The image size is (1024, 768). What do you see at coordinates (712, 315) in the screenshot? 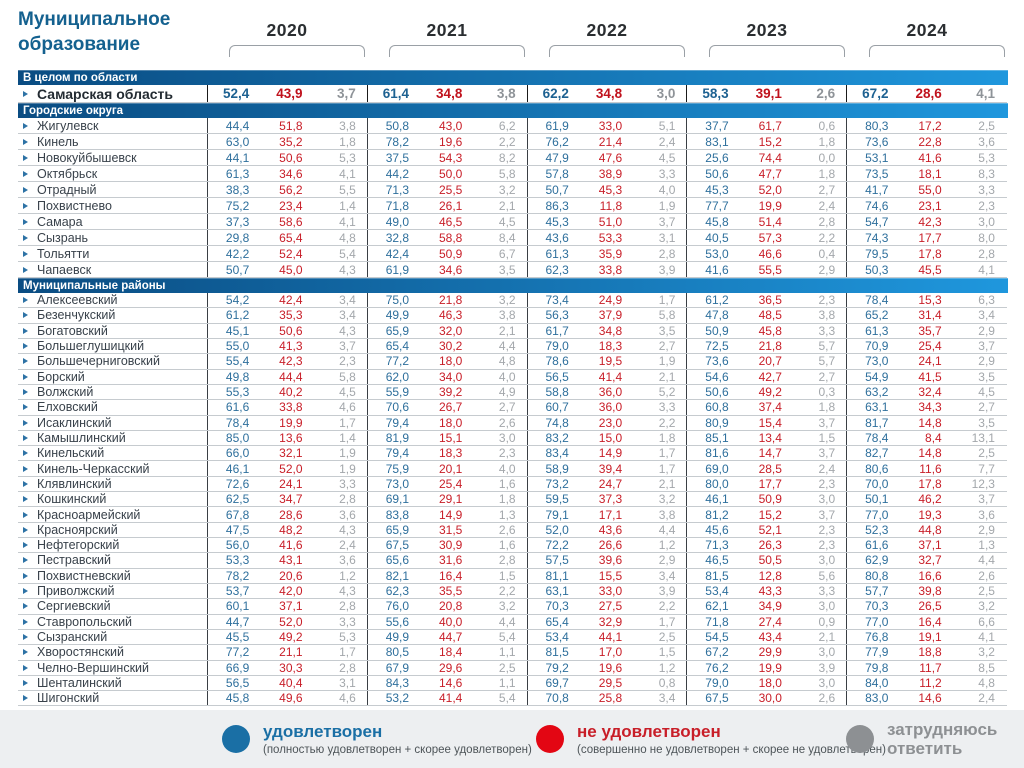
I see `value-cell-satisfied: 47,8` at bounding box center [712, 315].